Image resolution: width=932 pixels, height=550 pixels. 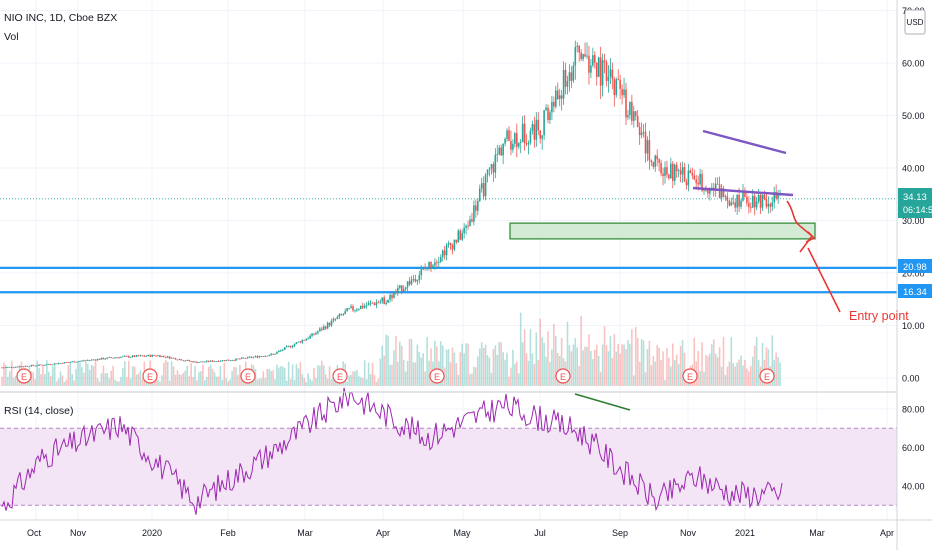 I want to click on rsi-axis: 80.00 60.00 40.00, so click(x=913, y=448).